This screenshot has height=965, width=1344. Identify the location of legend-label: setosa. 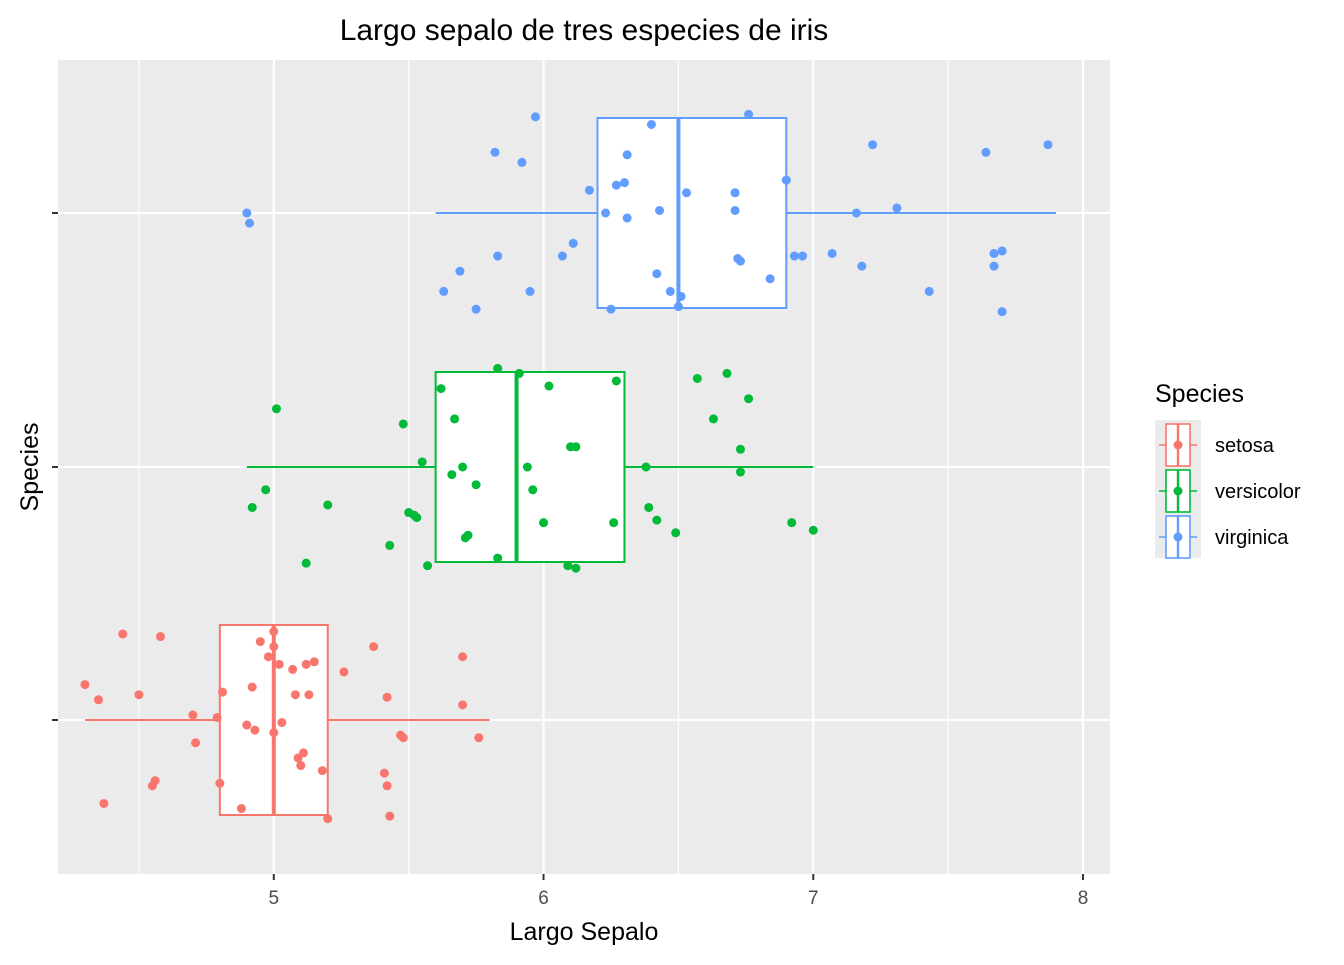
(1245, 446).